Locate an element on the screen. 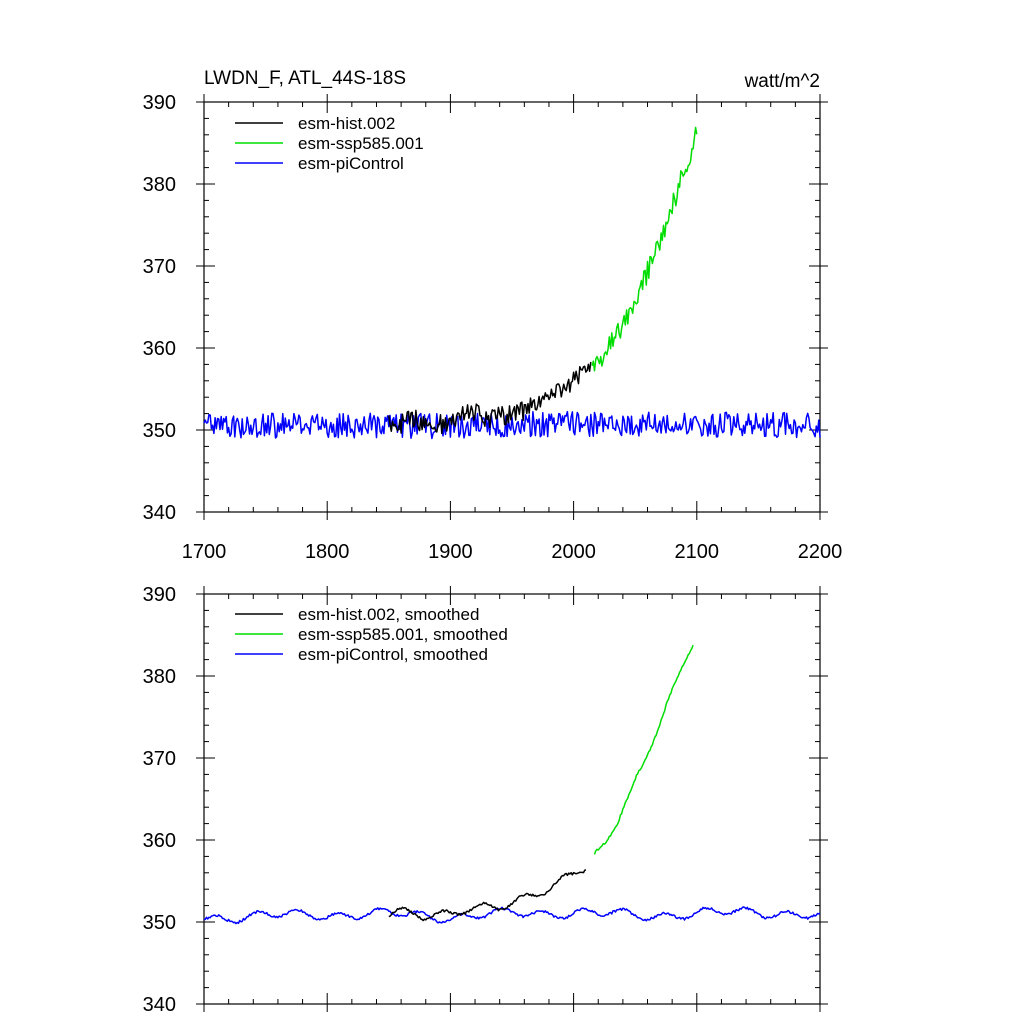  units-label: watt/m^2 is located at coordinates (782, 81).